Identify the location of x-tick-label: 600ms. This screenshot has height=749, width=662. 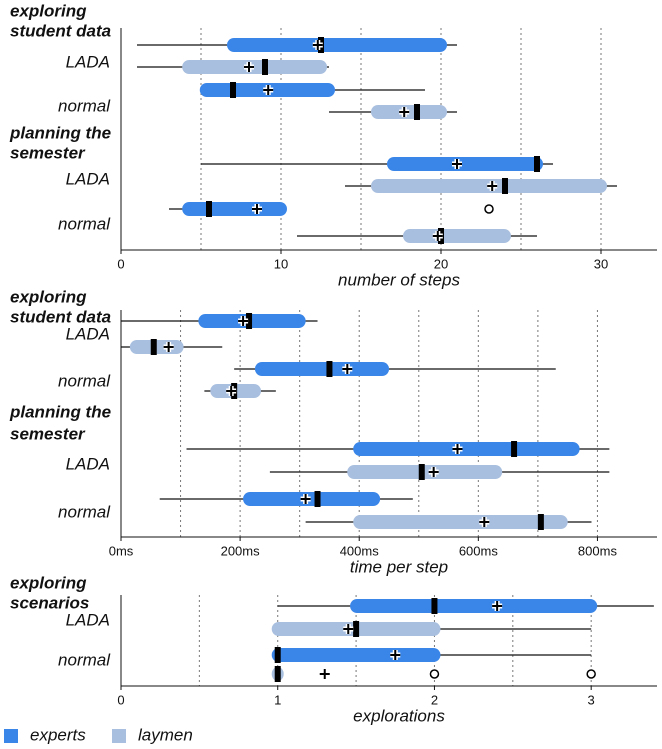
(479, 550).